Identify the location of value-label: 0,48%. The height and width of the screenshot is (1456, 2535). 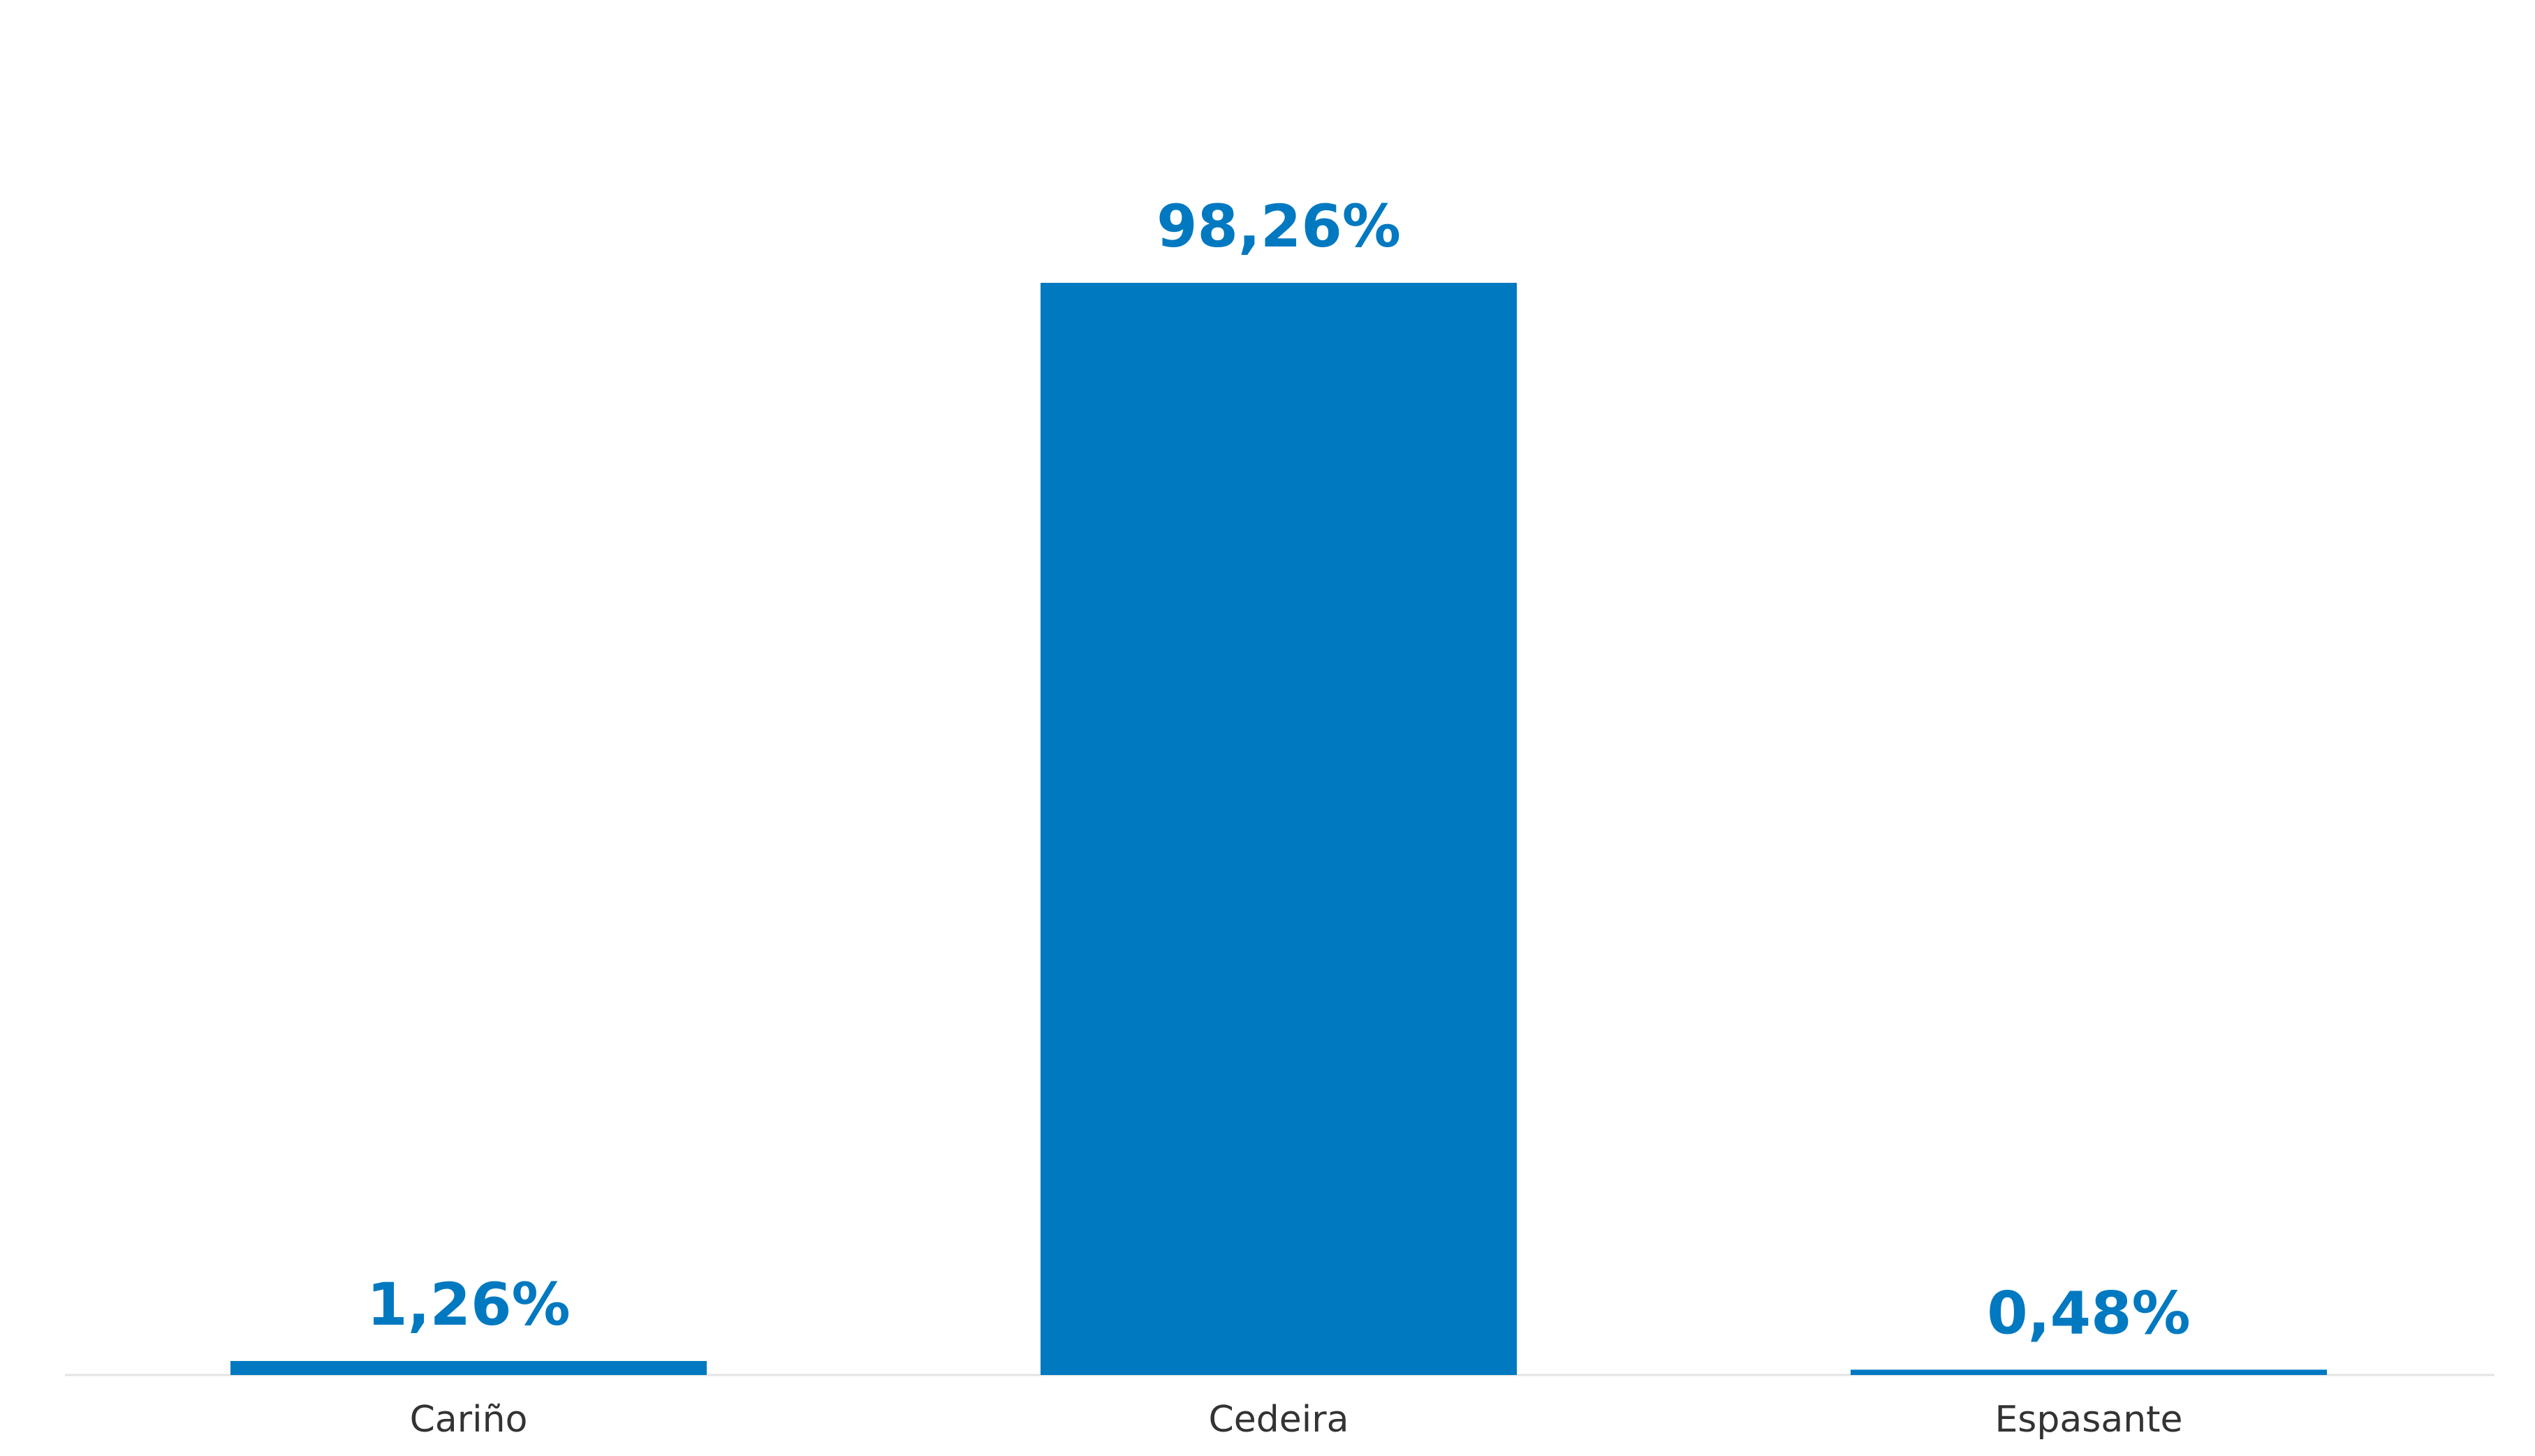
(2088, 1313).